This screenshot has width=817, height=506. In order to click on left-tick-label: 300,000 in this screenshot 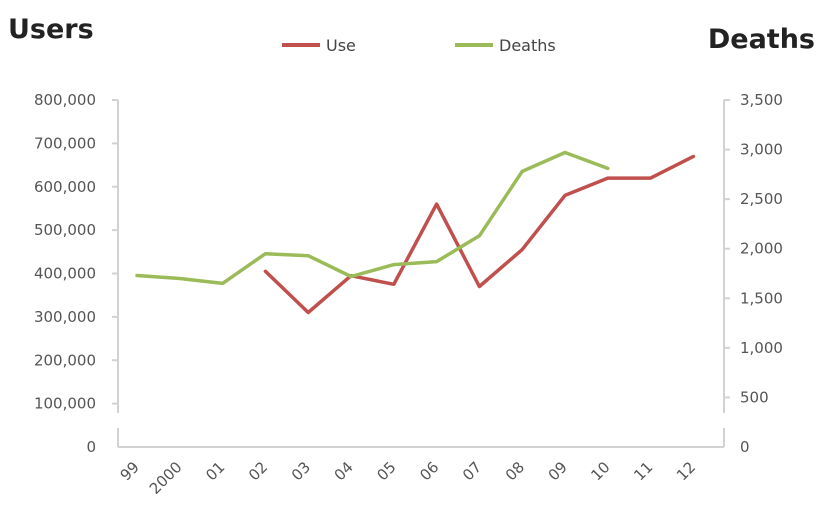, I will do `click(65, 317)`.